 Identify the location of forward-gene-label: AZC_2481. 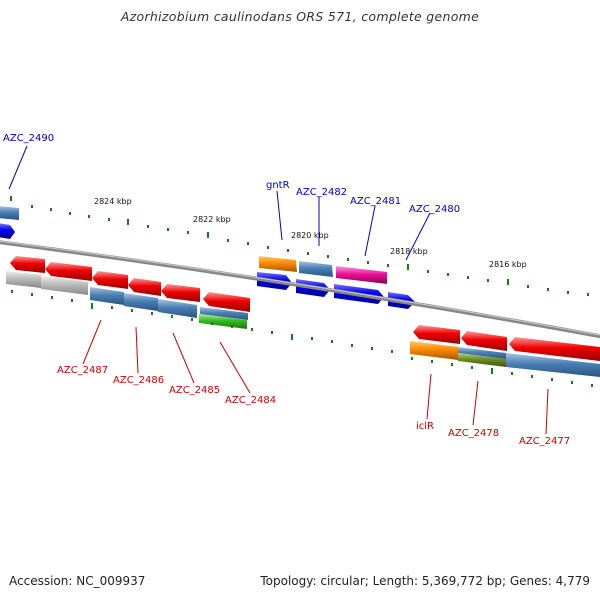
(375, 201).